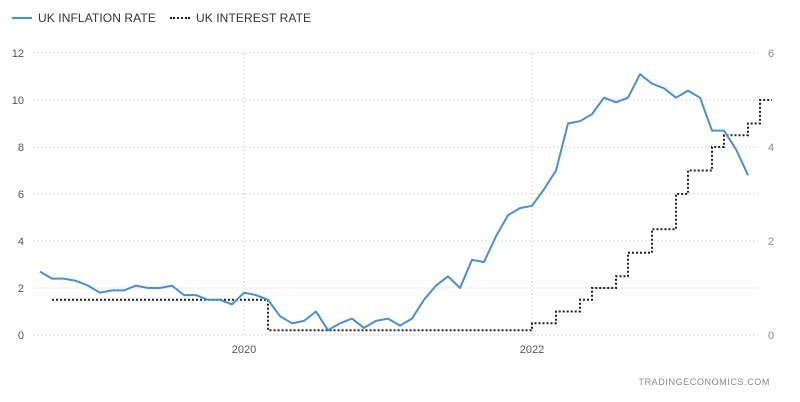  Describe the element at coordinates (244, 350) in the screenshot. I see `x-tick-label: 2020` at that location.